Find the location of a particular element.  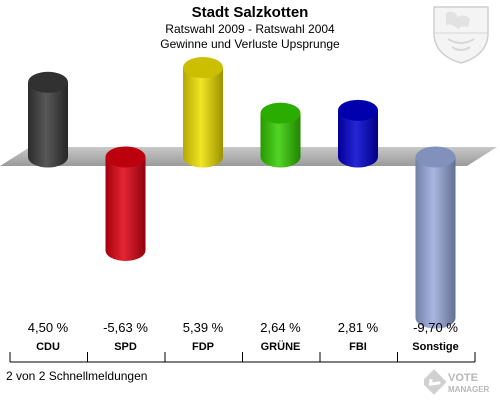

category-label-fbi: FBI is located at coordinates (358, 347).